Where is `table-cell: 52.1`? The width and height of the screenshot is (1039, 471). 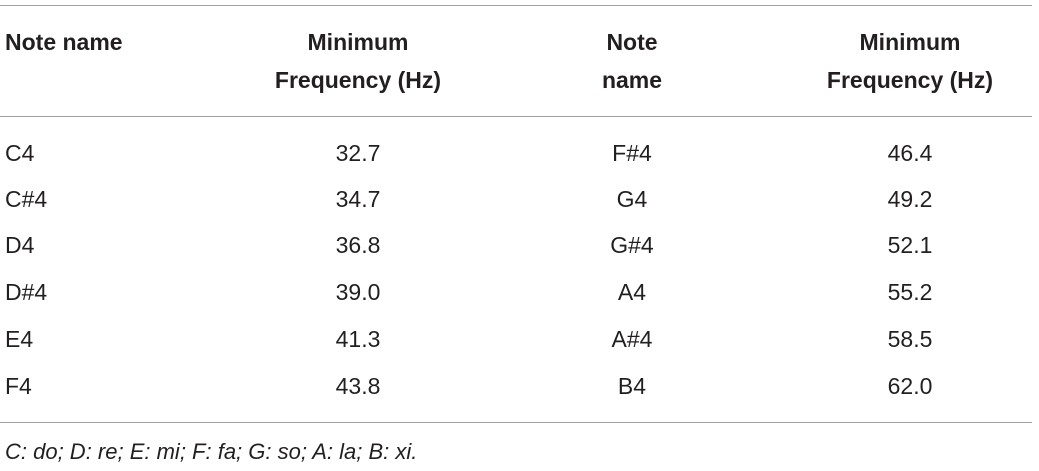 table-cell: 52.1 is located at coordinates (910, 245).